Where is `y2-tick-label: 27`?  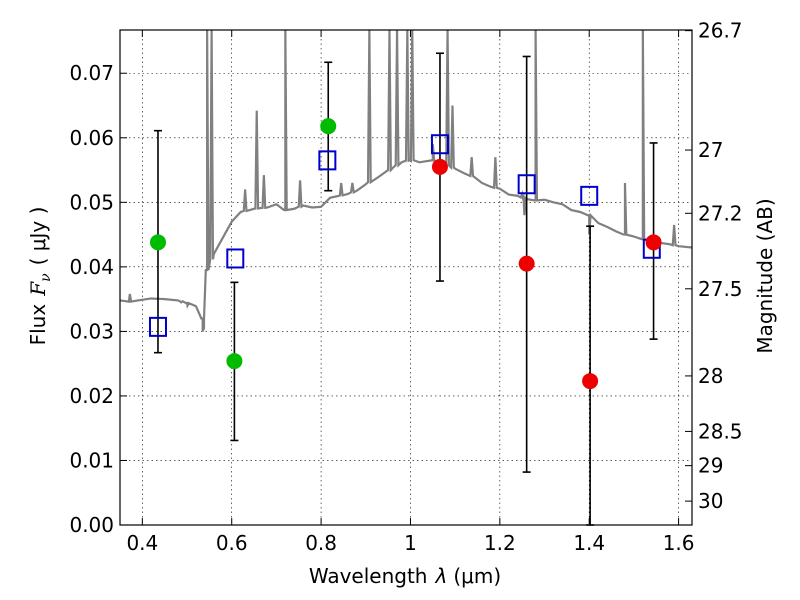
y2-tick-label: 27 is located at coordinates (710, 150).